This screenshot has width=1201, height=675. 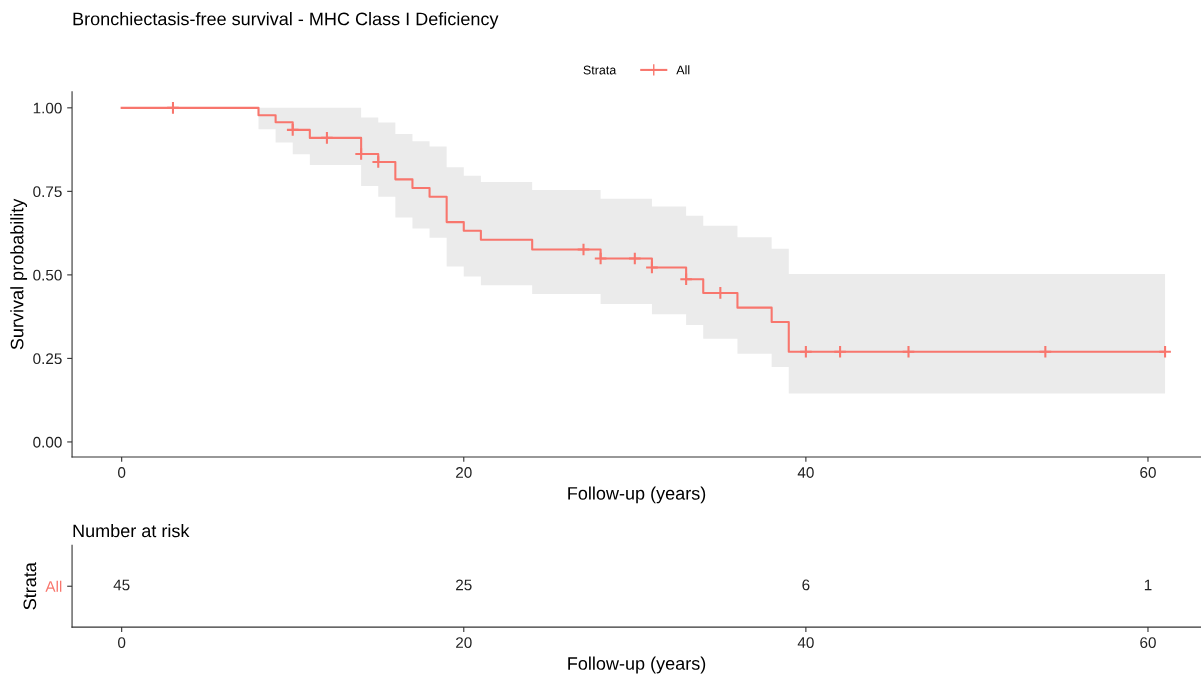 I want to click on y-tick-label: All, so click(x=53, y=586).